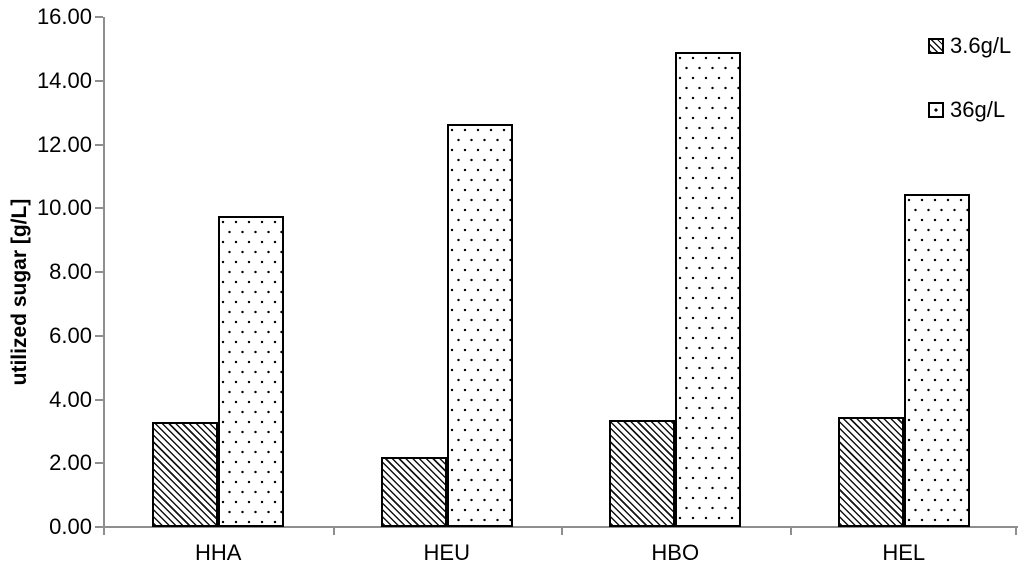 The image size is (1024, 572). What do you see at coordinates (19, 292) in the screenshot?
I see `y-axis-title: utilized sugar [g/L]` at bounding box center [19, 292].